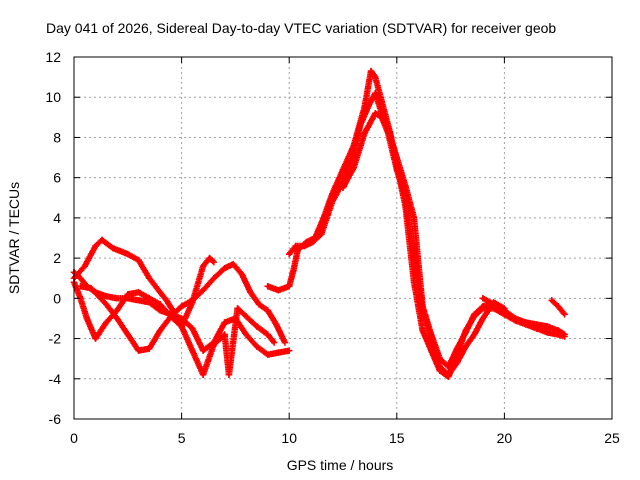 This screenshot has height=480, width=640. What do you see at coordinates (55, 379) in the screenshot?
I see `y-tick-label: -4` at bounding box center [55, 379].